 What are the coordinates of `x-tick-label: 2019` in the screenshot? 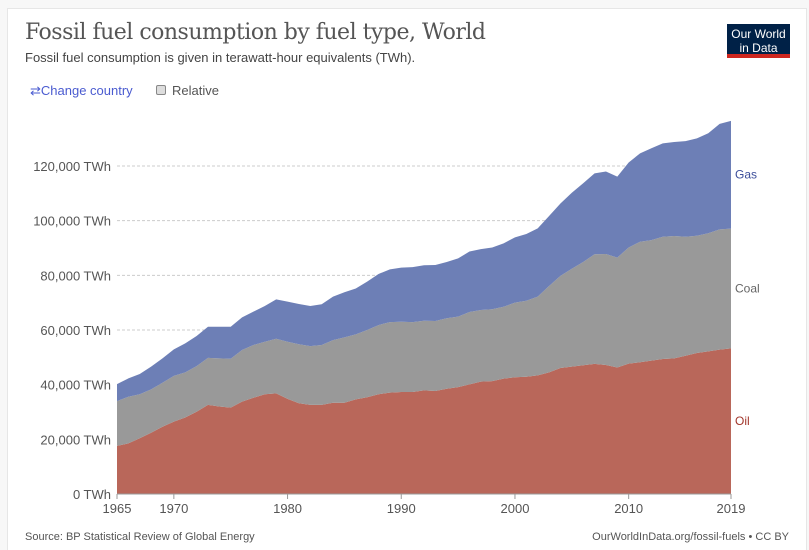 It's located at (731, 508).